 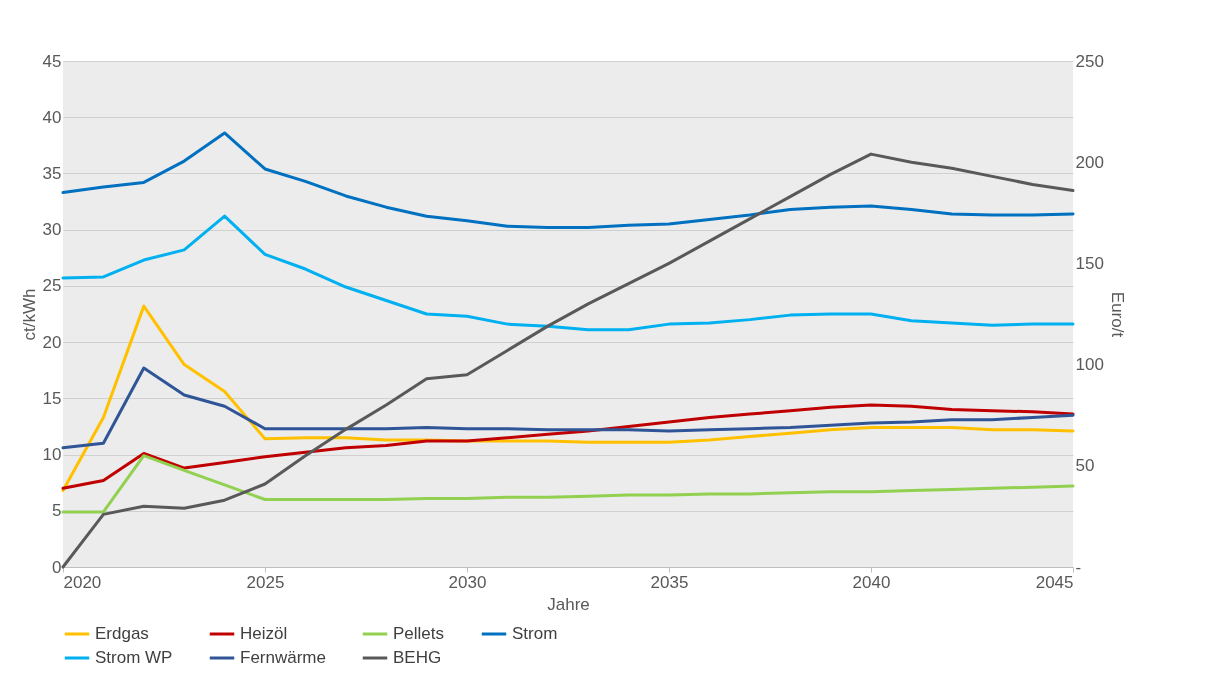 What do you see at coordinates (122, 633) in the screenshot?
I see `legend-label: Erdgas` at bounding box center [122, 633].